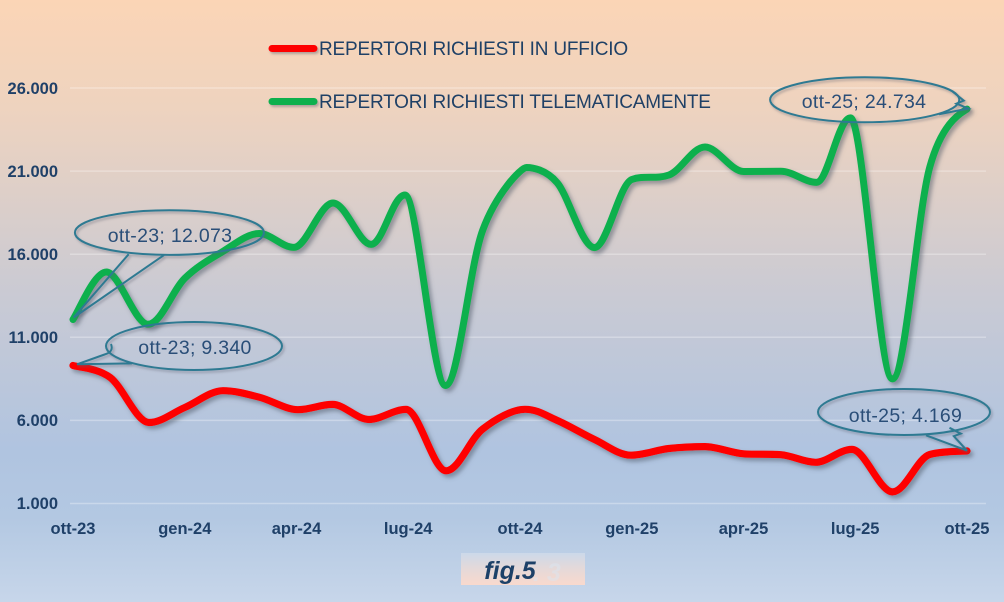 The height and width of the screenshot is (602, 1004). I want to click on svg-text: 11.000, so click(33, 338).